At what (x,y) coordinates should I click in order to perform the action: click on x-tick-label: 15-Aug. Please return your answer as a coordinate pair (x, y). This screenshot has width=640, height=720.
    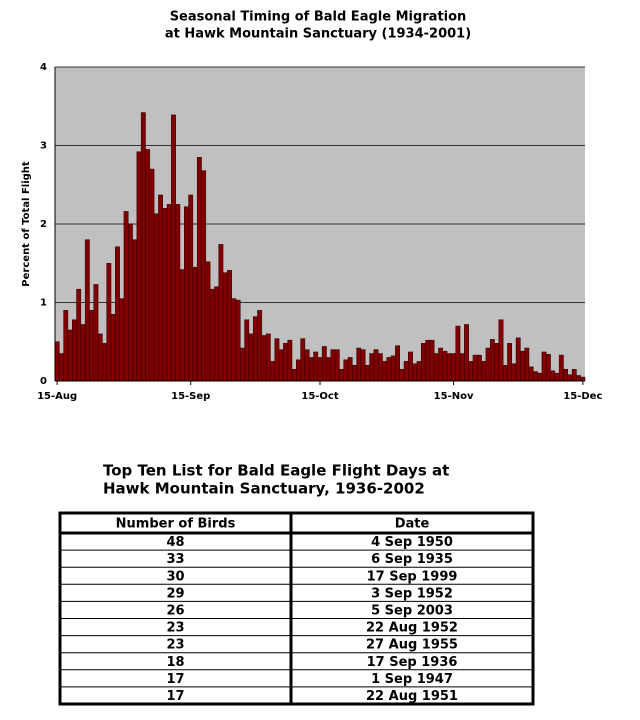
    Looking at the image, I should click on (57, 396).